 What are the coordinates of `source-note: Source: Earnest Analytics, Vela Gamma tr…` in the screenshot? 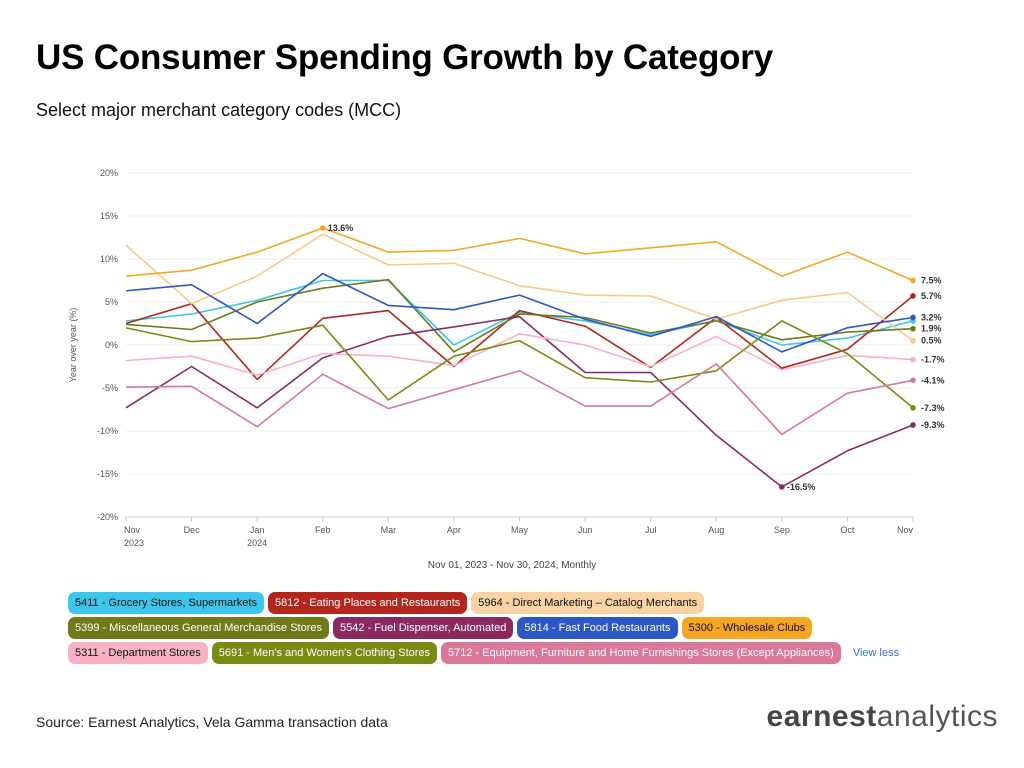 It's located at (212, 722).